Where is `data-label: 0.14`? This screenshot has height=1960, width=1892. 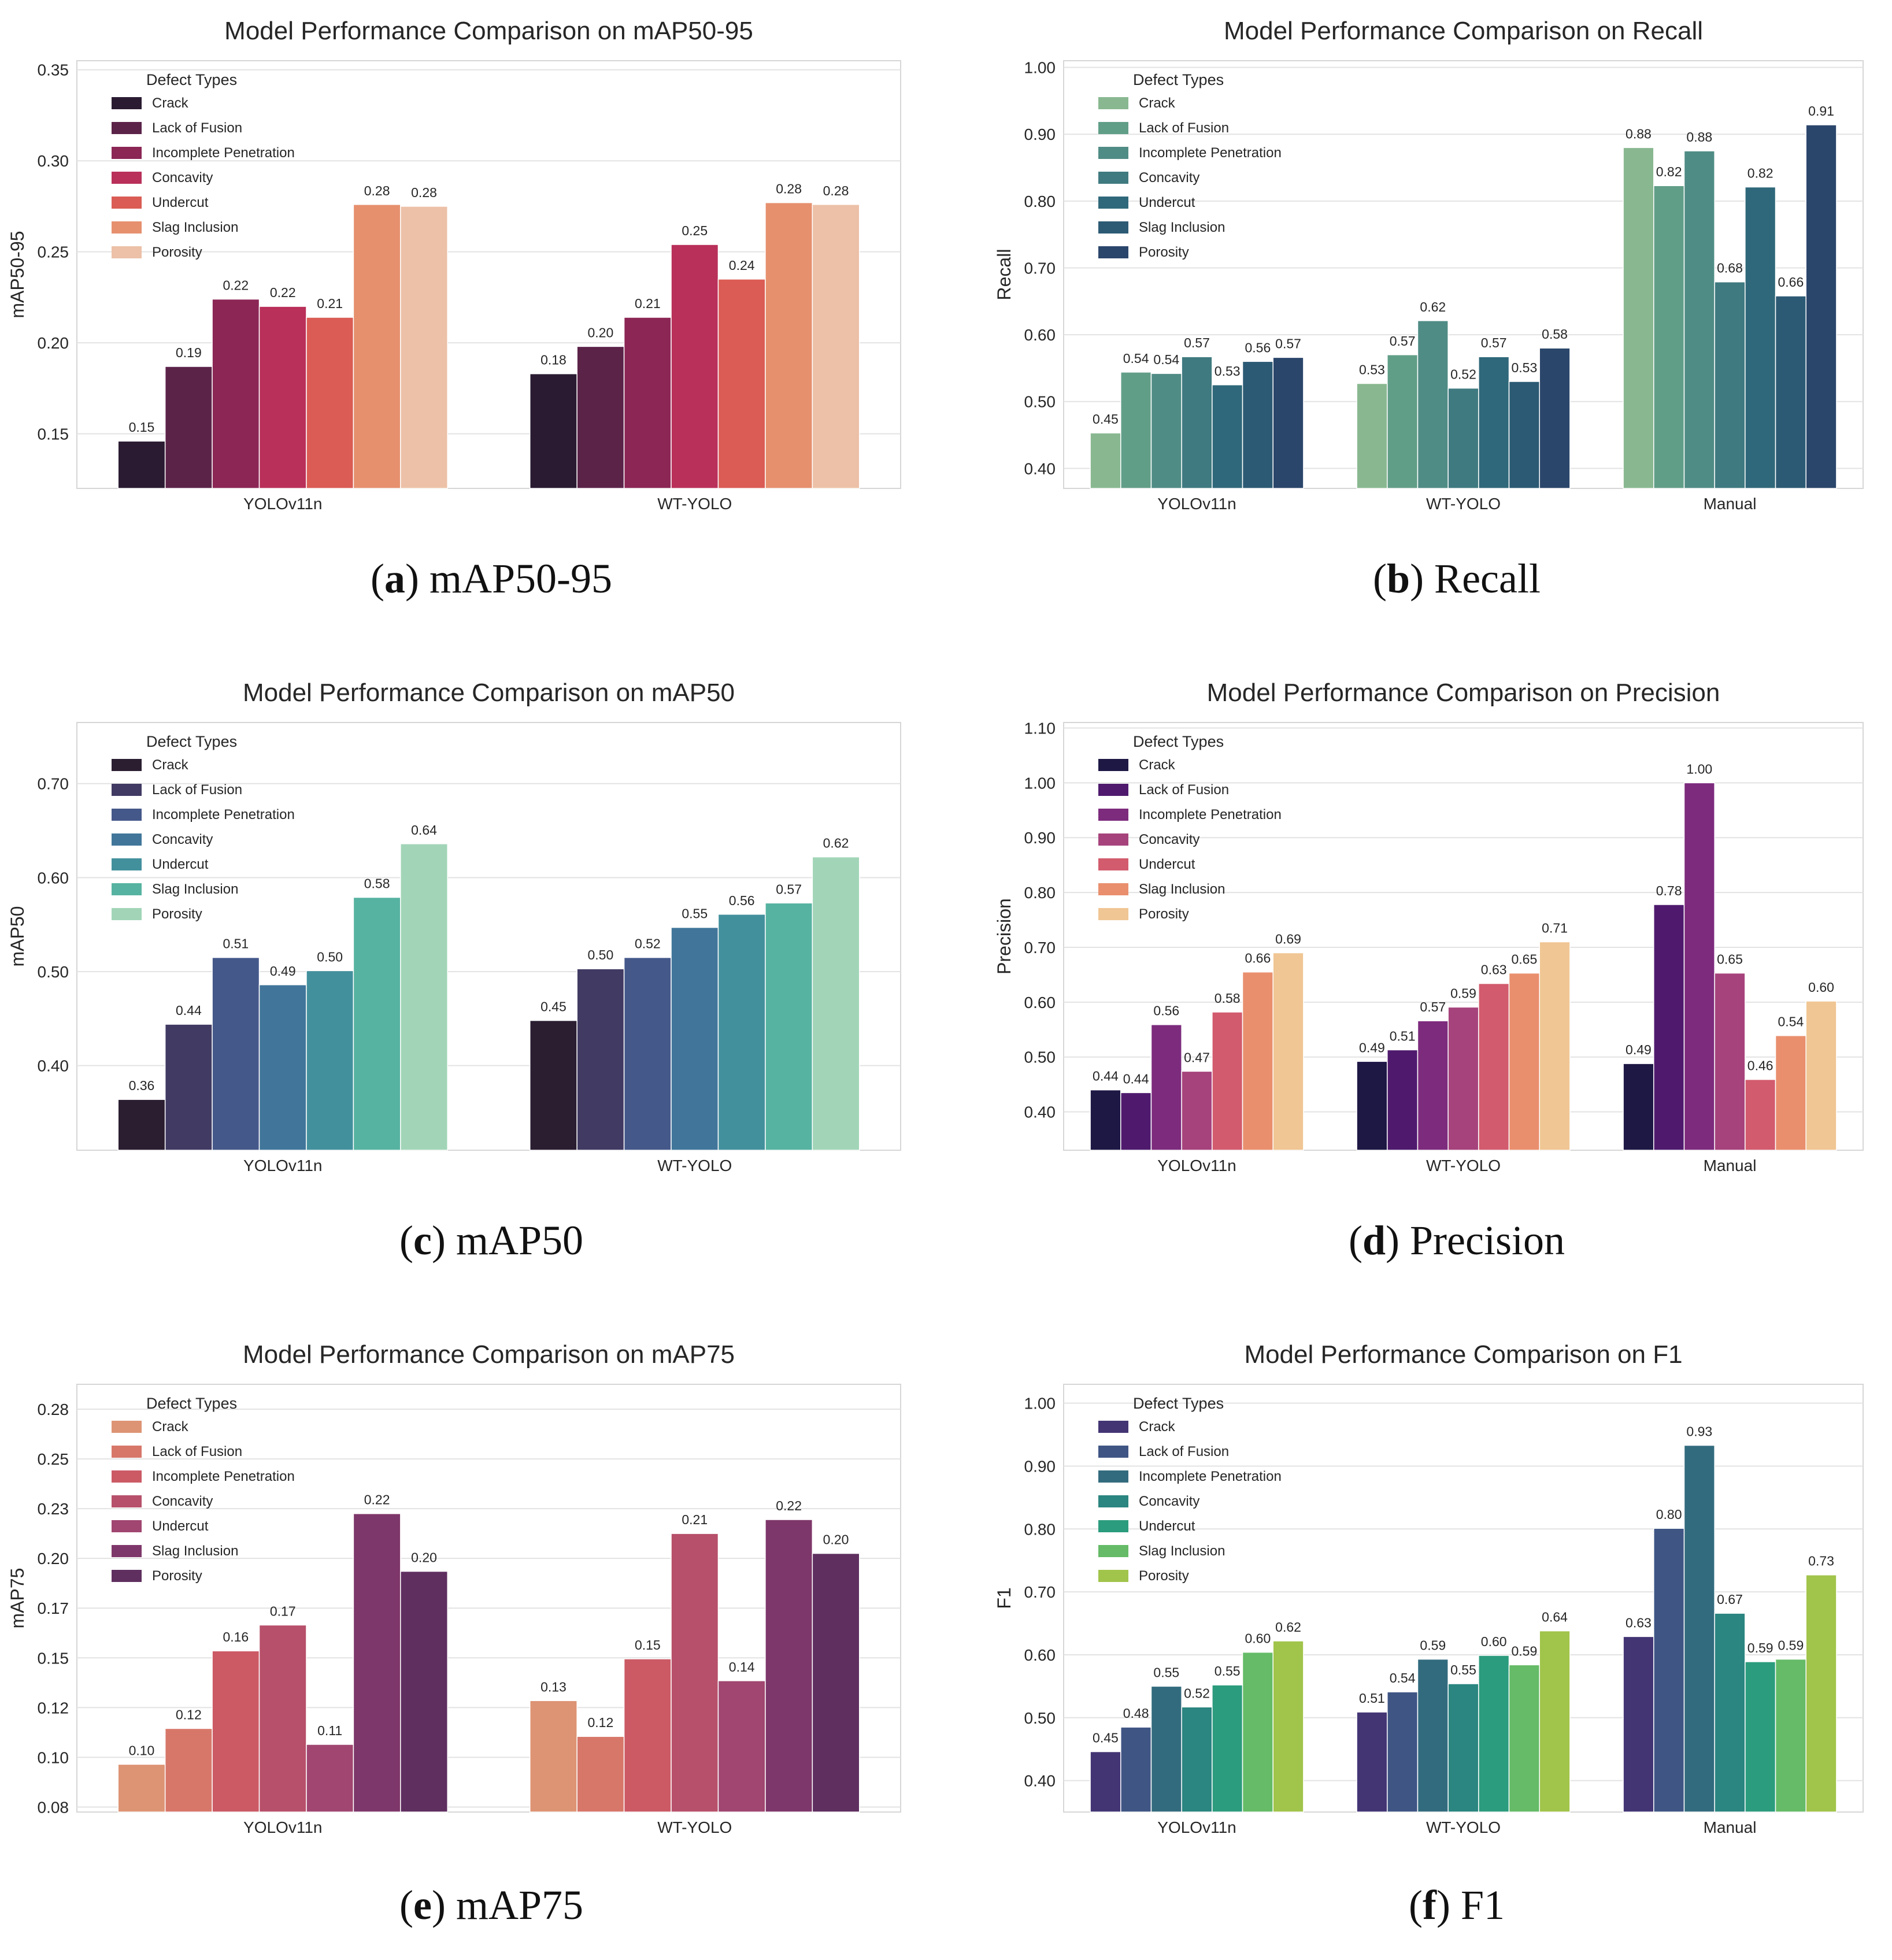 data-label: 0.14 is located at coordinates (742, 1667).